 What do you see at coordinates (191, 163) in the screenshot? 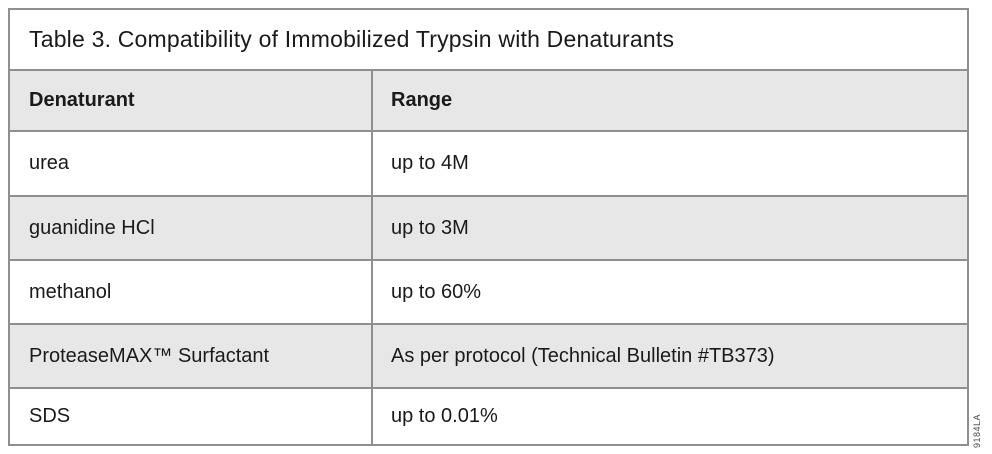
I see `cell-denaturant: urea` at bounding box center [191, 163].